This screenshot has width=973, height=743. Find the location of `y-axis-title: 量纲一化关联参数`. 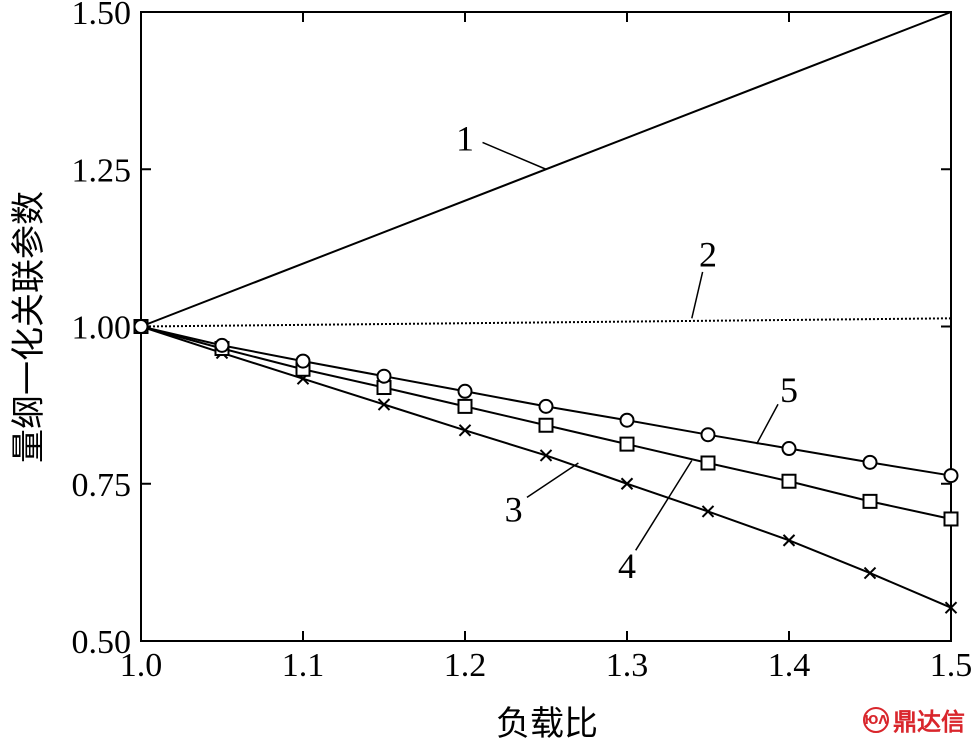

y-axis-title: 量纲一化关联参数 is located at coordinates (29, 327).